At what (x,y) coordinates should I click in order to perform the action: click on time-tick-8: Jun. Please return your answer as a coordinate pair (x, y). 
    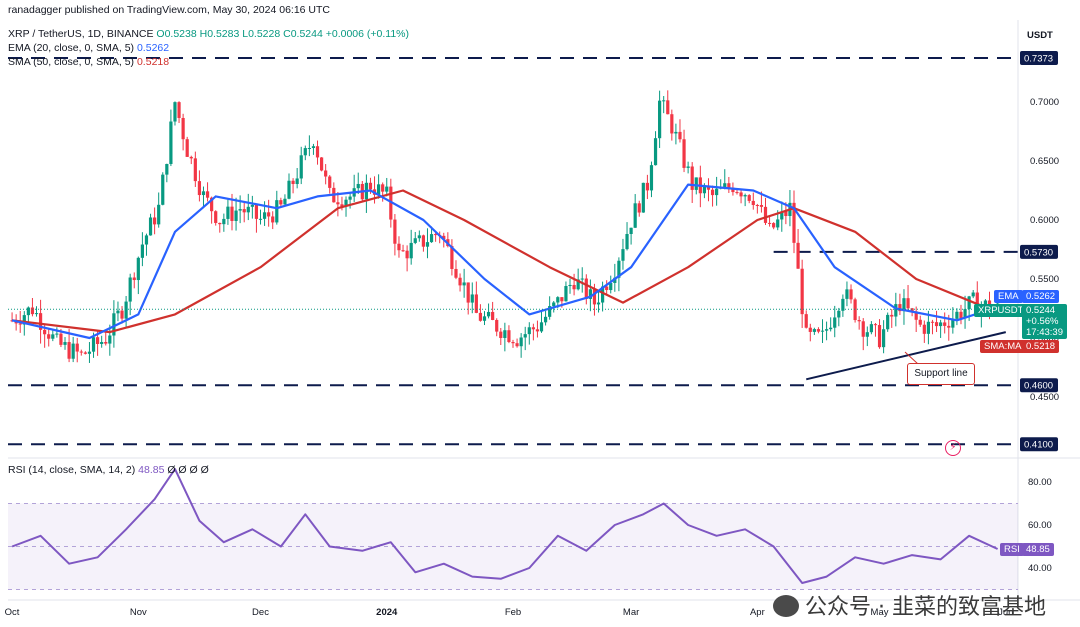
    Looking at the image, I should click on (1005, 612).